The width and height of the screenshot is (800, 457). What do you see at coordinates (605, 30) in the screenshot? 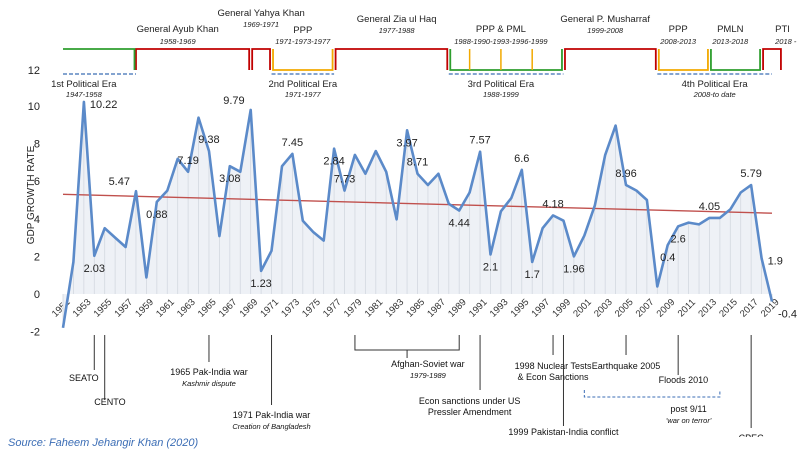
I see `regime-years-5: 1999-2008` at bounding box center [605, 30].